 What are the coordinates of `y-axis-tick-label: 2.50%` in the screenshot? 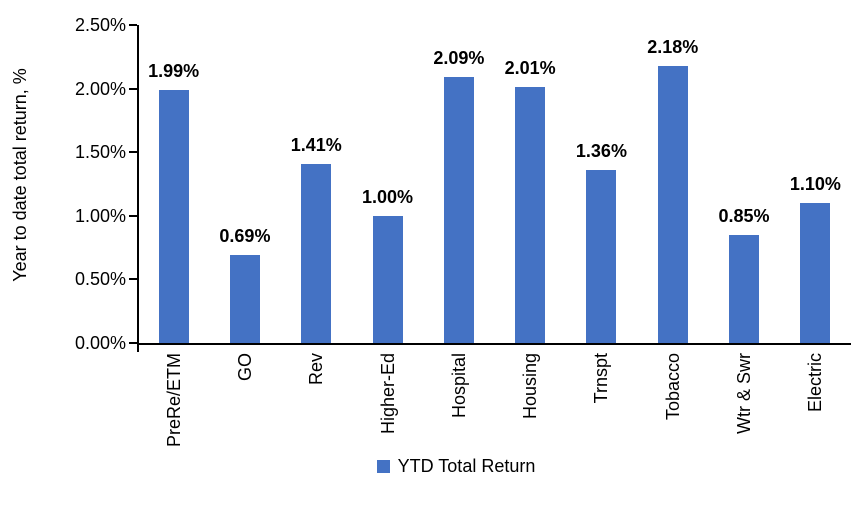 It's located at (100, 25).